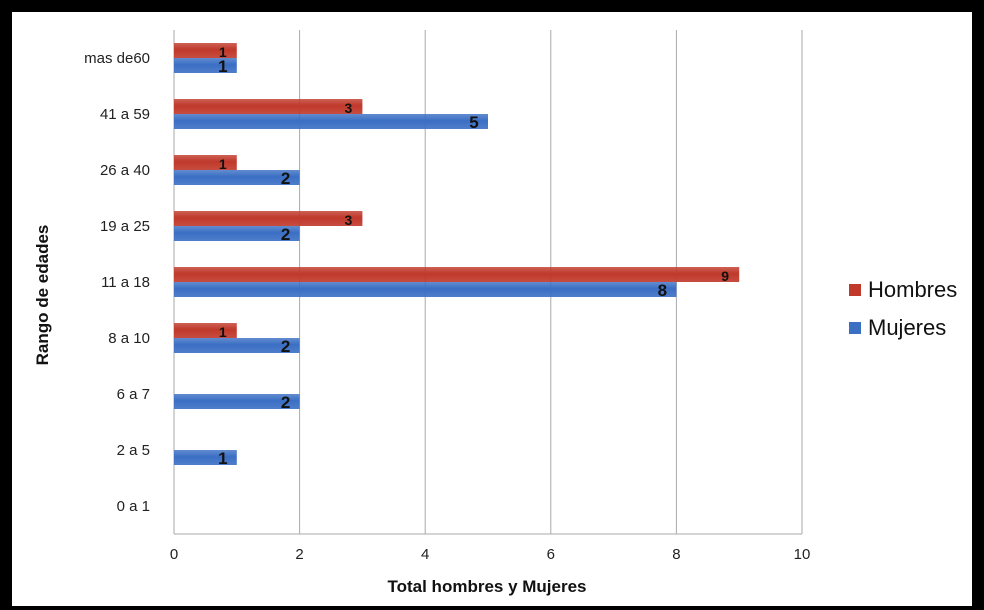  Describe the element at coordinates (490, 554) in the screenshot. I see `tick-labels: 0 2 4 6 8 10` at that location.